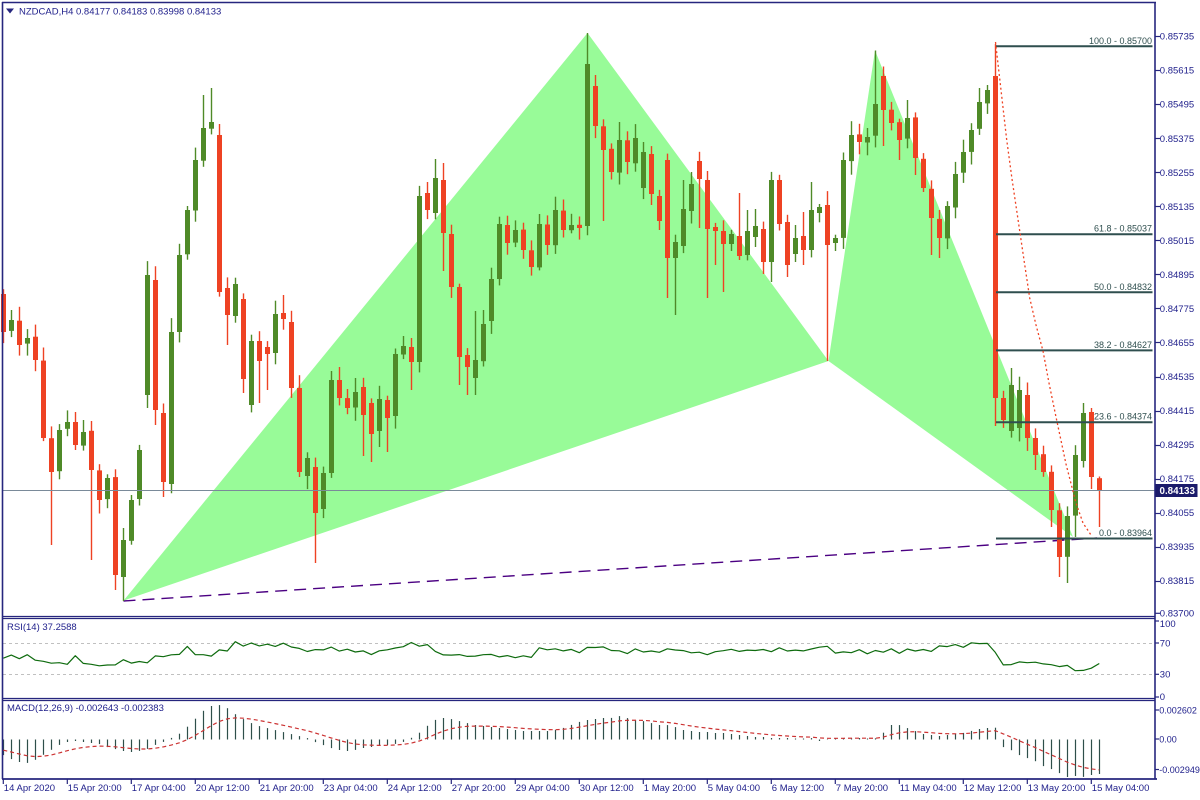 This screenshot has height=800, width=1200. What do you see at coordinates (1177, 71) in the screenshot?
I see `svg-text: 0.85615` at bounding box center [1177, 71].